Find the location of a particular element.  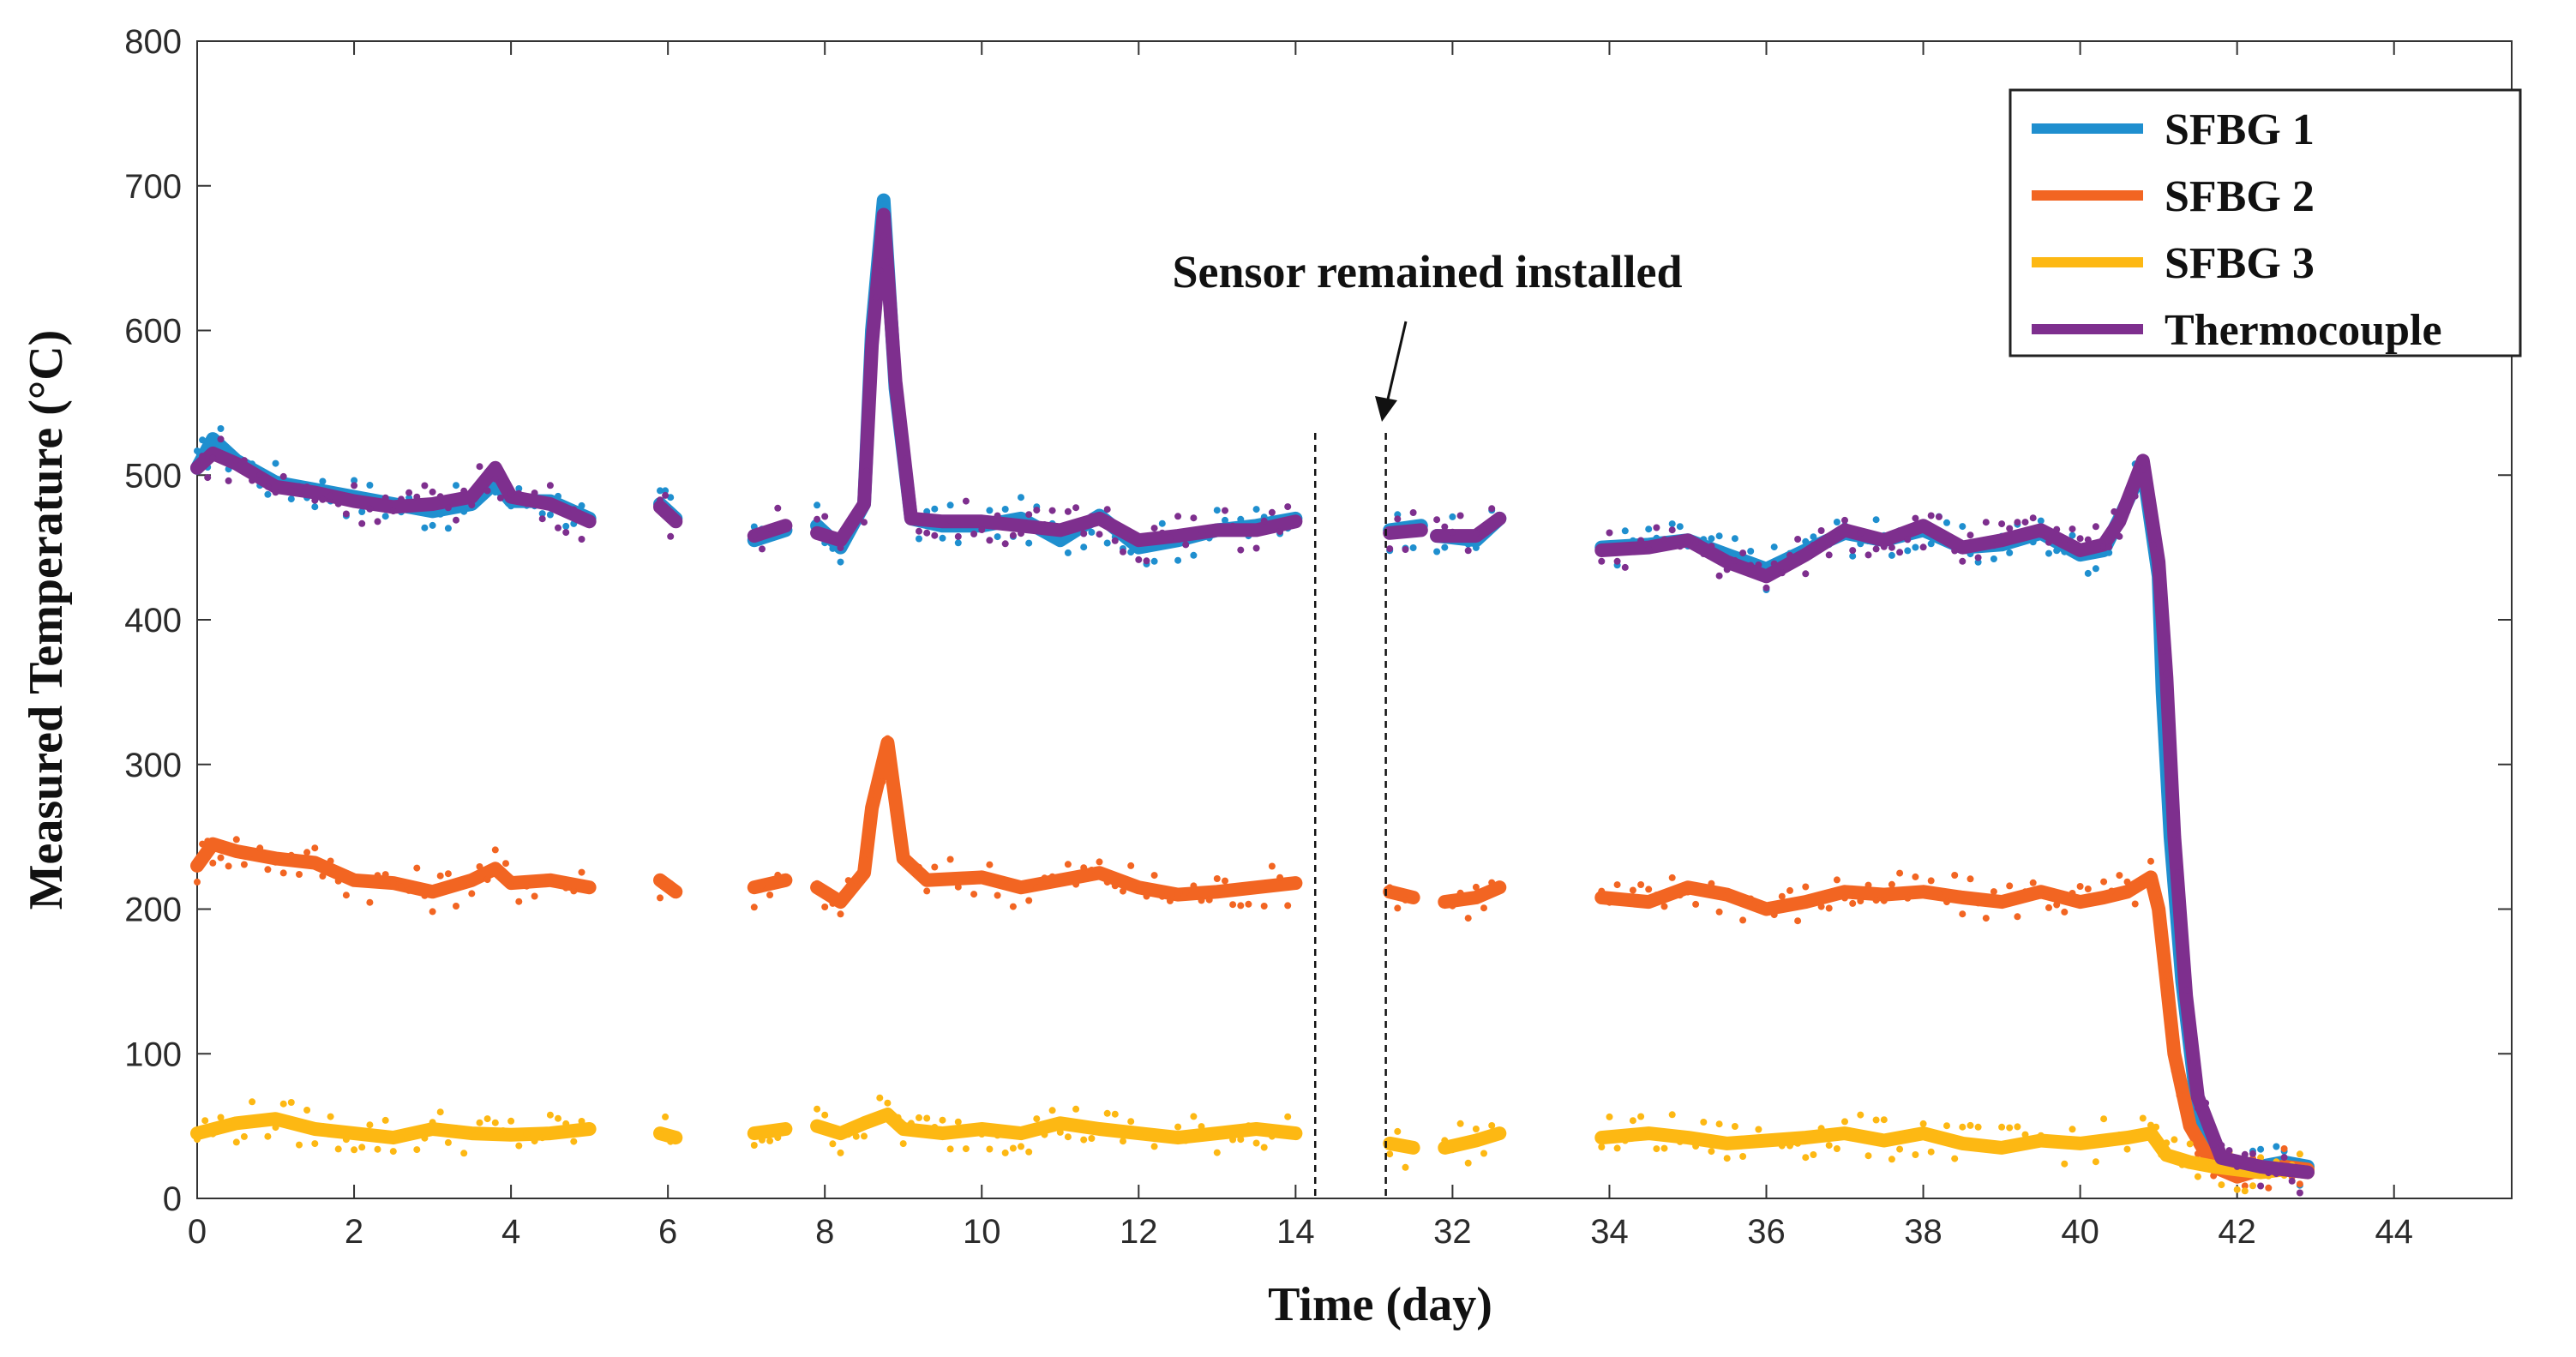

y-tick-label: 500 is located at coordinates (153, 476).